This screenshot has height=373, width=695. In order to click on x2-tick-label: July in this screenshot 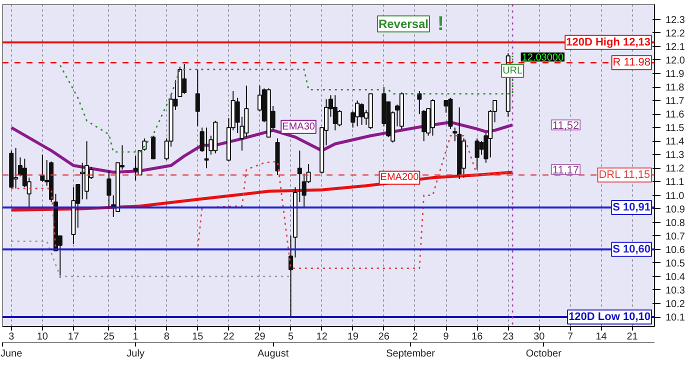, I will do `click(135, 354)`.